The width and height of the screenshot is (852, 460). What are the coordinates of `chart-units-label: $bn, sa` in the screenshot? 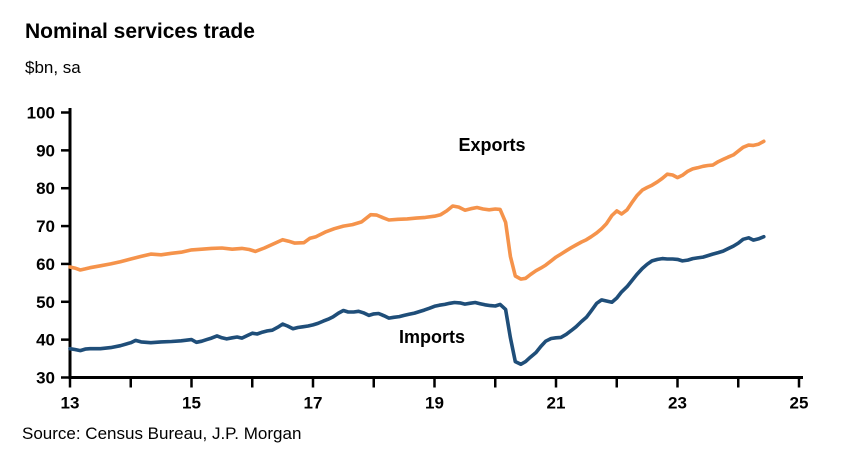 It's located at (53, 67).